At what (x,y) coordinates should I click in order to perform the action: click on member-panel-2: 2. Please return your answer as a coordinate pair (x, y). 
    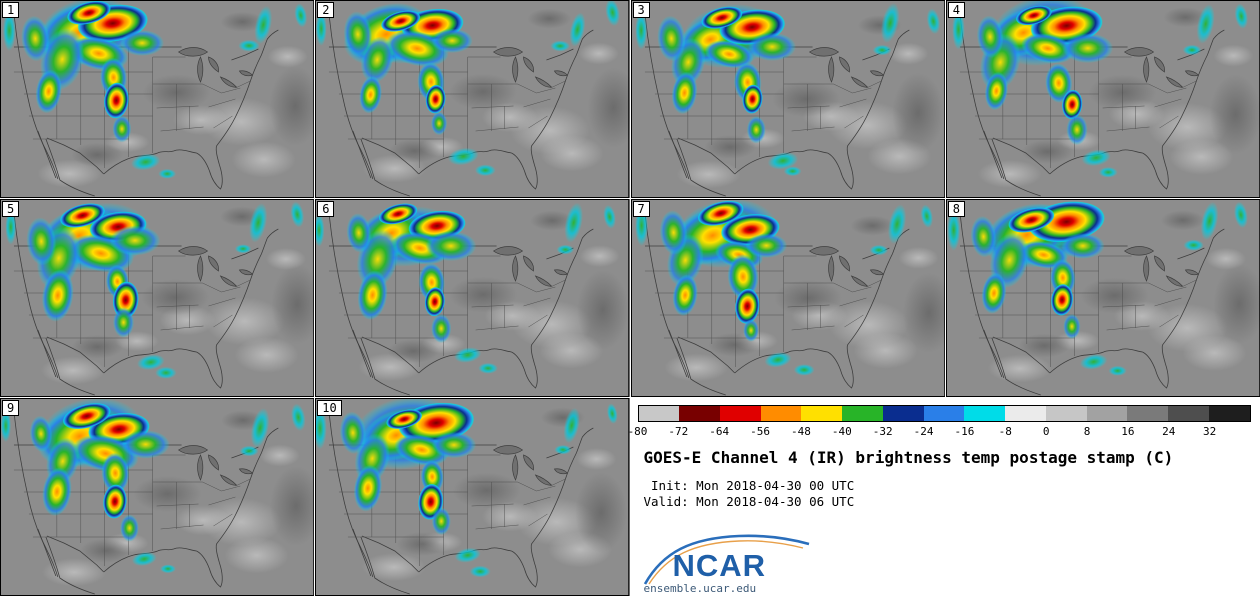
    Looking at the image, I should click on (472, 99).